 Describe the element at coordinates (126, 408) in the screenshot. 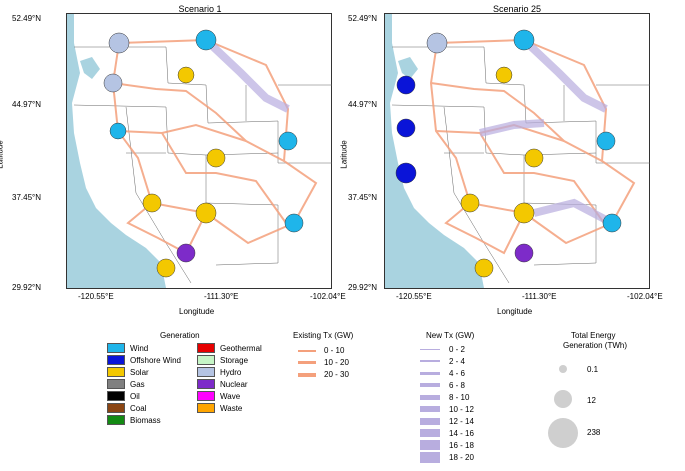

I see `legend-coal: Coal` at that location.